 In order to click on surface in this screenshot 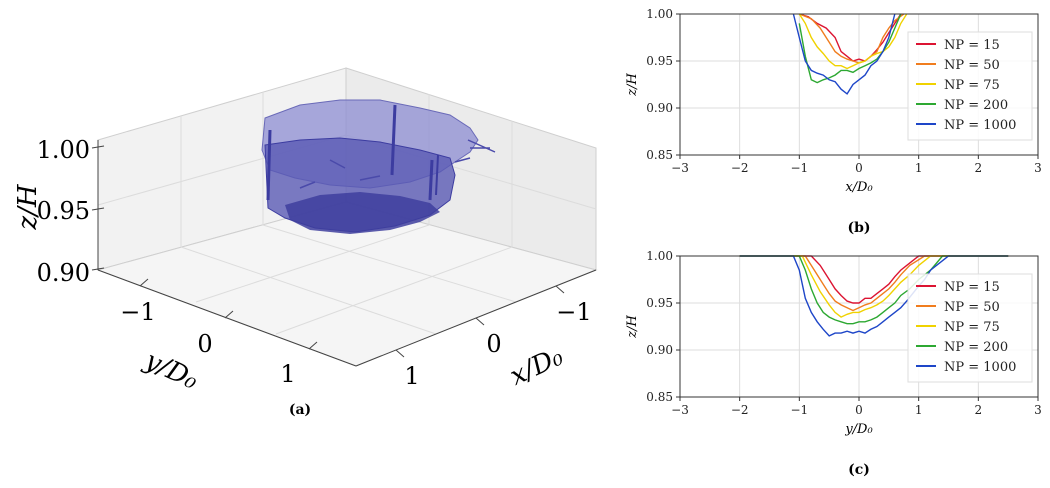, I will do `click(378, 166)`.